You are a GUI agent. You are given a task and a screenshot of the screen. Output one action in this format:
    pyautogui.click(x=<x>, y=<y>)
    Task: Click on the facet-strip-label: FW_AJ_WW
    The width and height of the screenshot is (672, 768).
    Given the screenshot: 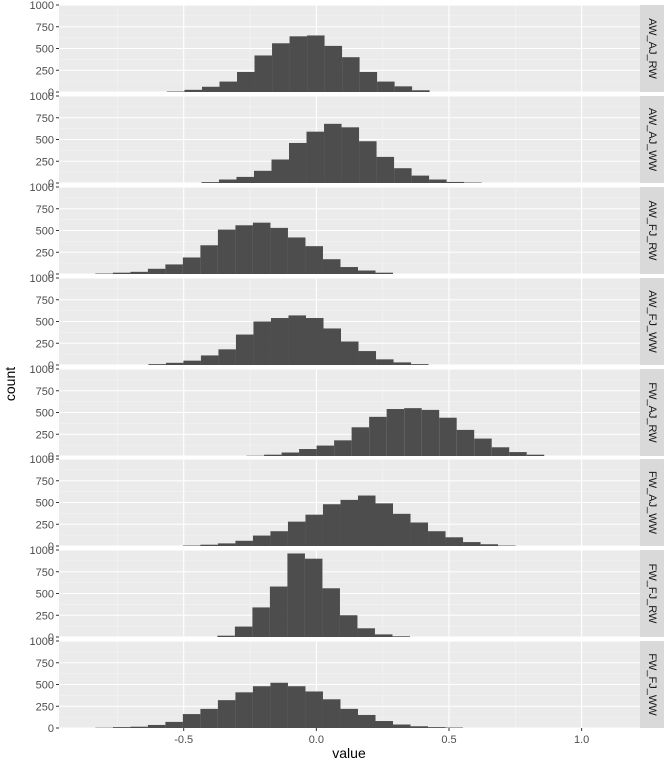 What is the action you would take?
    pyautogui.click(x=652, y=503)
    